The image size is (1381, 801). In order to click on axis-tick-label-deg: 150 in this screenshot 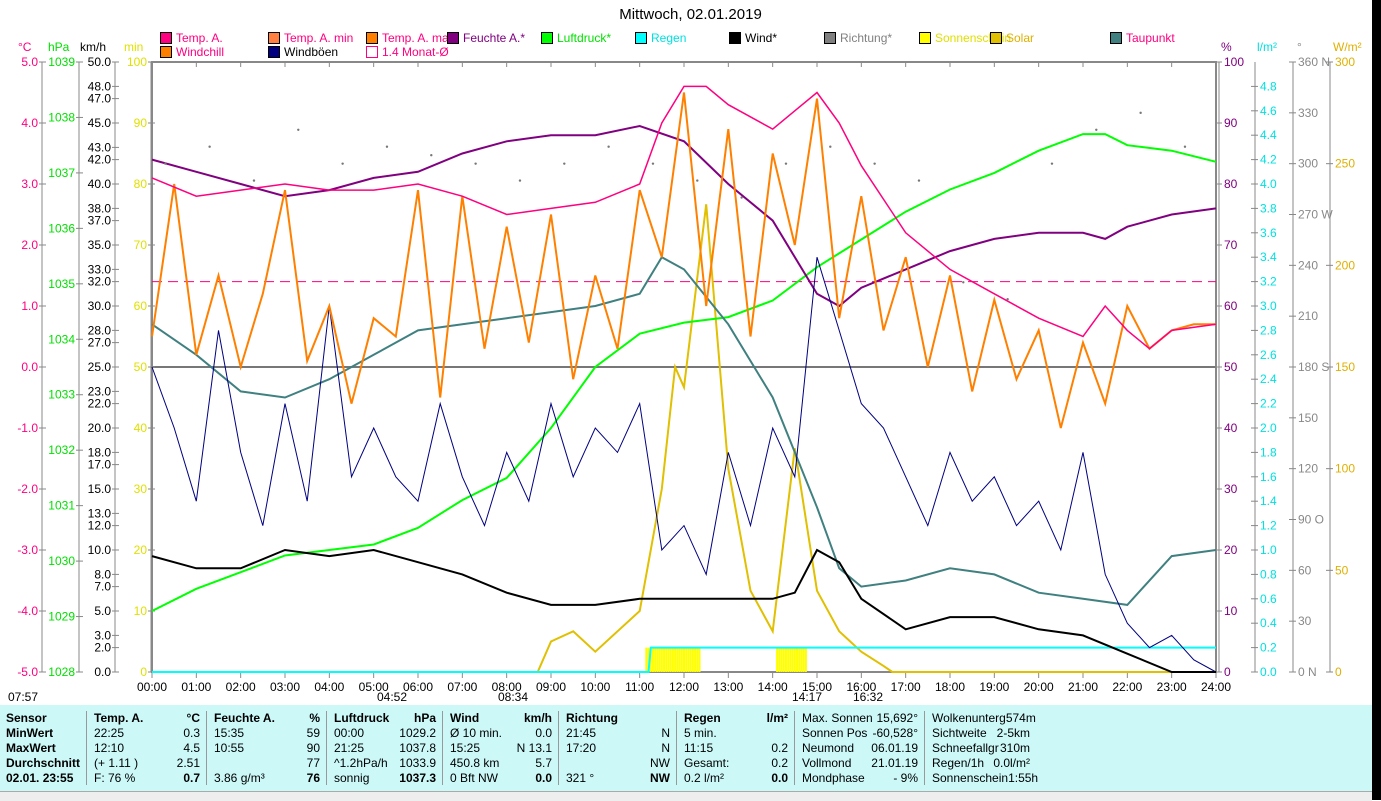, I will do `click(1308, 418)`.